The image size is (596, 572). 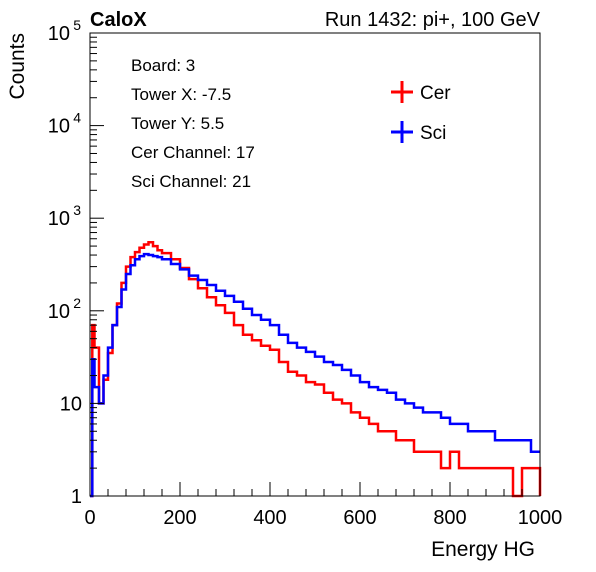 I want to click on x-tick-label: 800, so click(x=449, y=518).